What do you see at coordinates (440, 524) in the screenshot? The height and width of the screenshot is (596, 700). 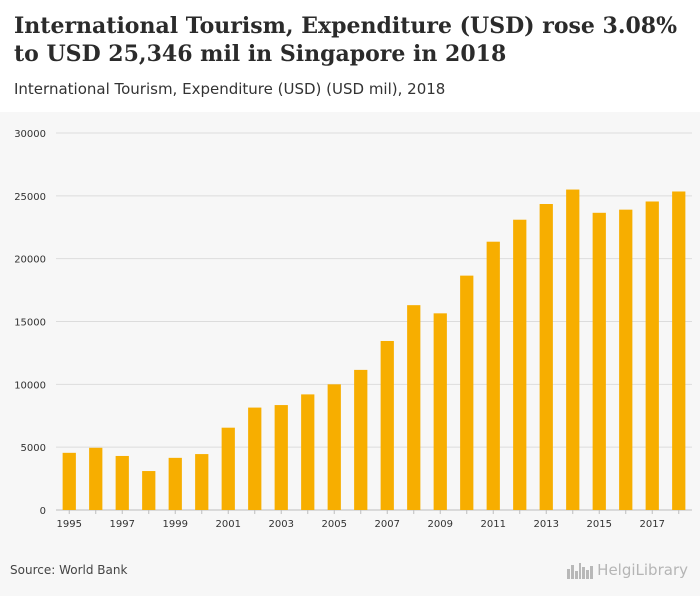 I see `x-tick-label: 2009` at bounding box center [440, 524].